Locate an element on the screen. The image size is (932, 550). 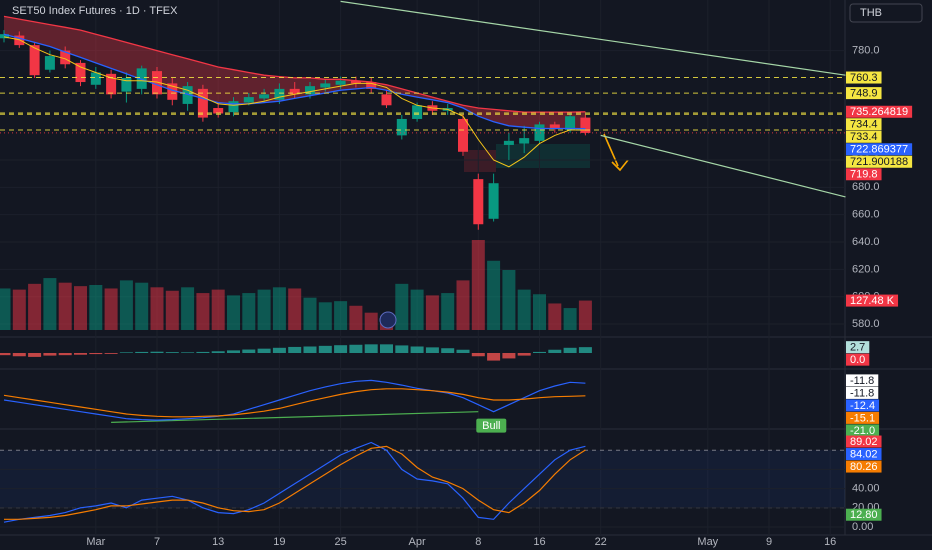
price-label: 719.8 is located at coordinates (864, 175).